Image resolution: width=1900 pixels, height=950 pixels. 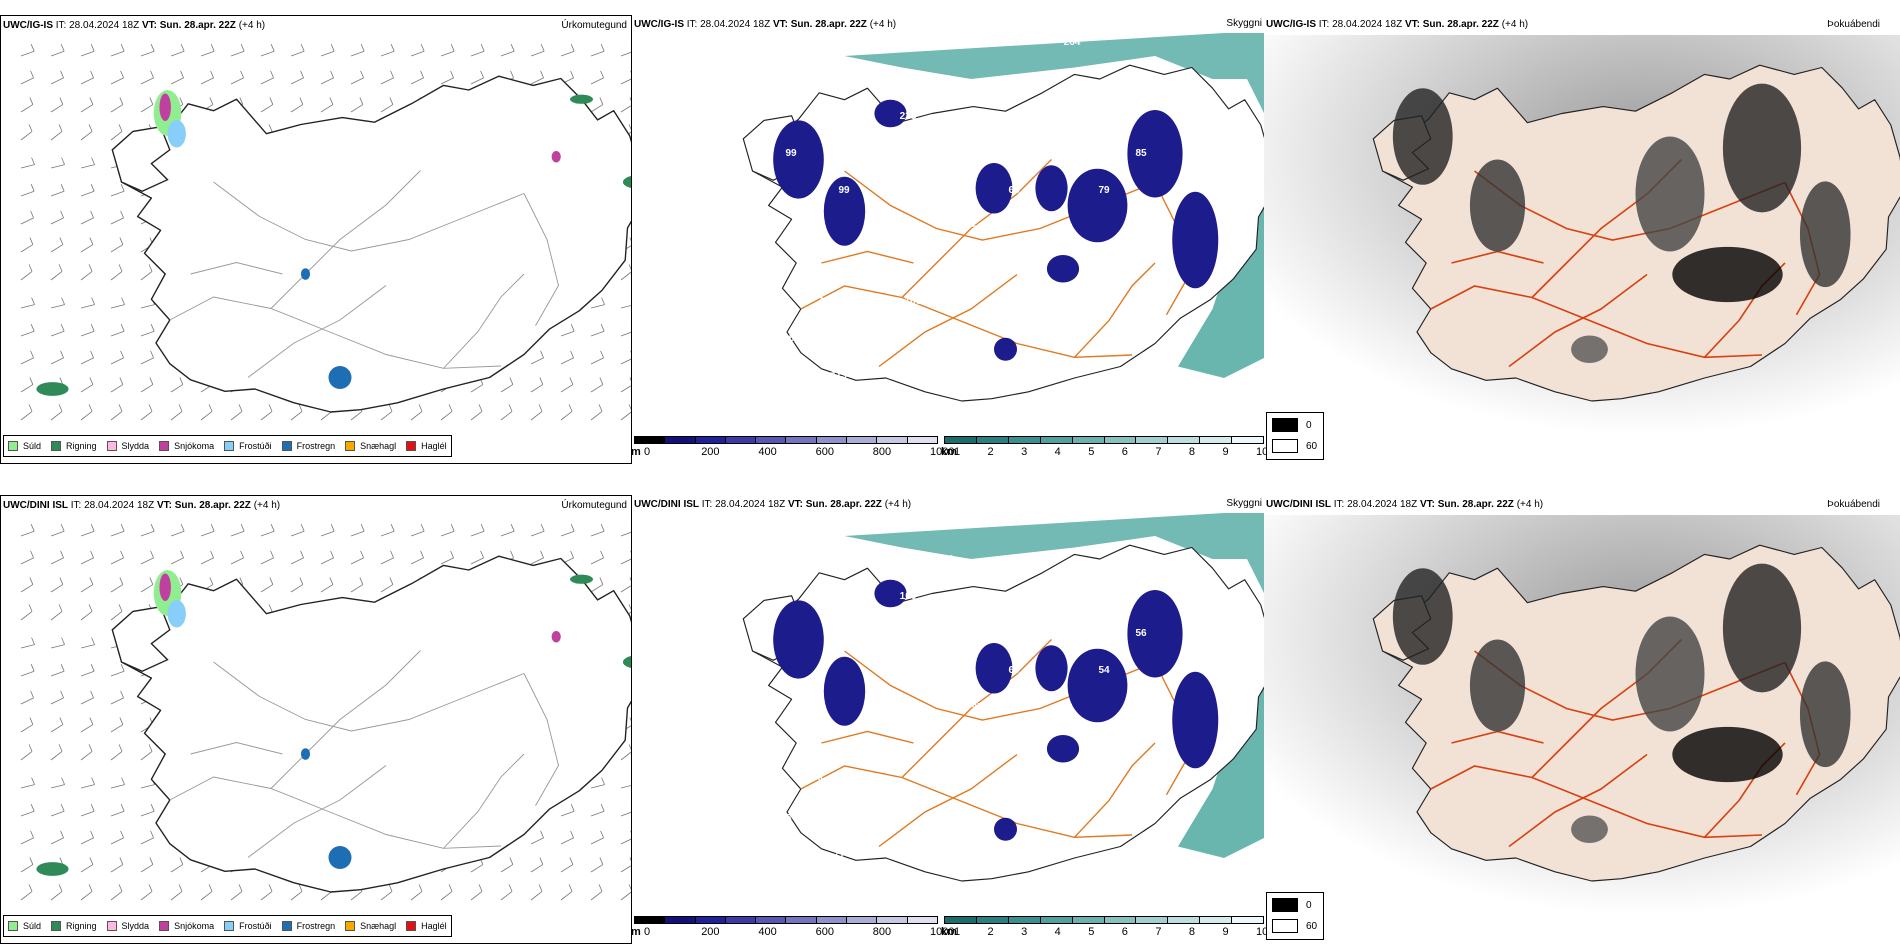 What do you see at coordinates (982, 42) in the screenshot?
I see `ceiling-value-label: 63` at bounding box center [982, 42].